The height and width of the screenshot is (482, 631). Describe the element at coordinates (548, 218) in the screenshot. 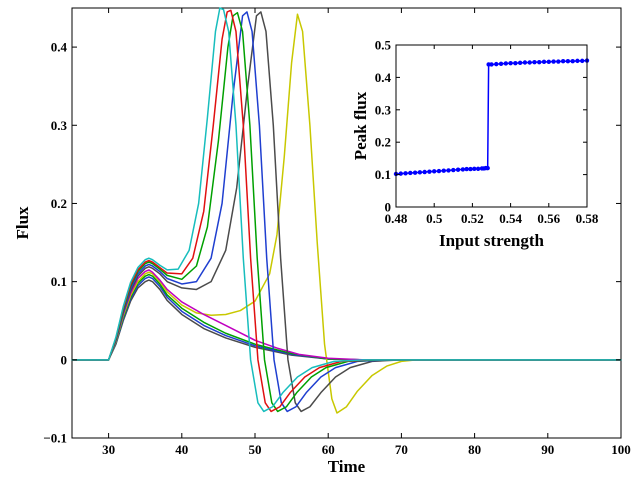

I see `inset-x-tick-label: 0.56` at that location.